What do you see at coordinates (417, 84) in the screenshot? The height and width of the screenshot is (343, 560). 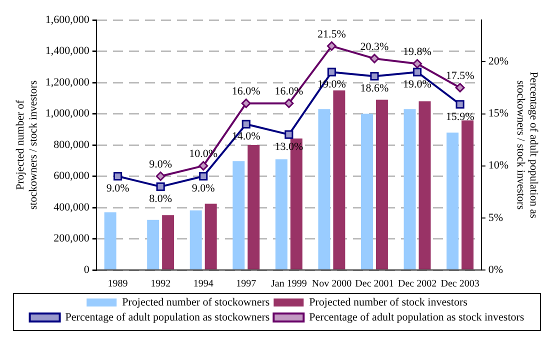 I see `data-label: 19.0%` at bounding box center [417, 84].